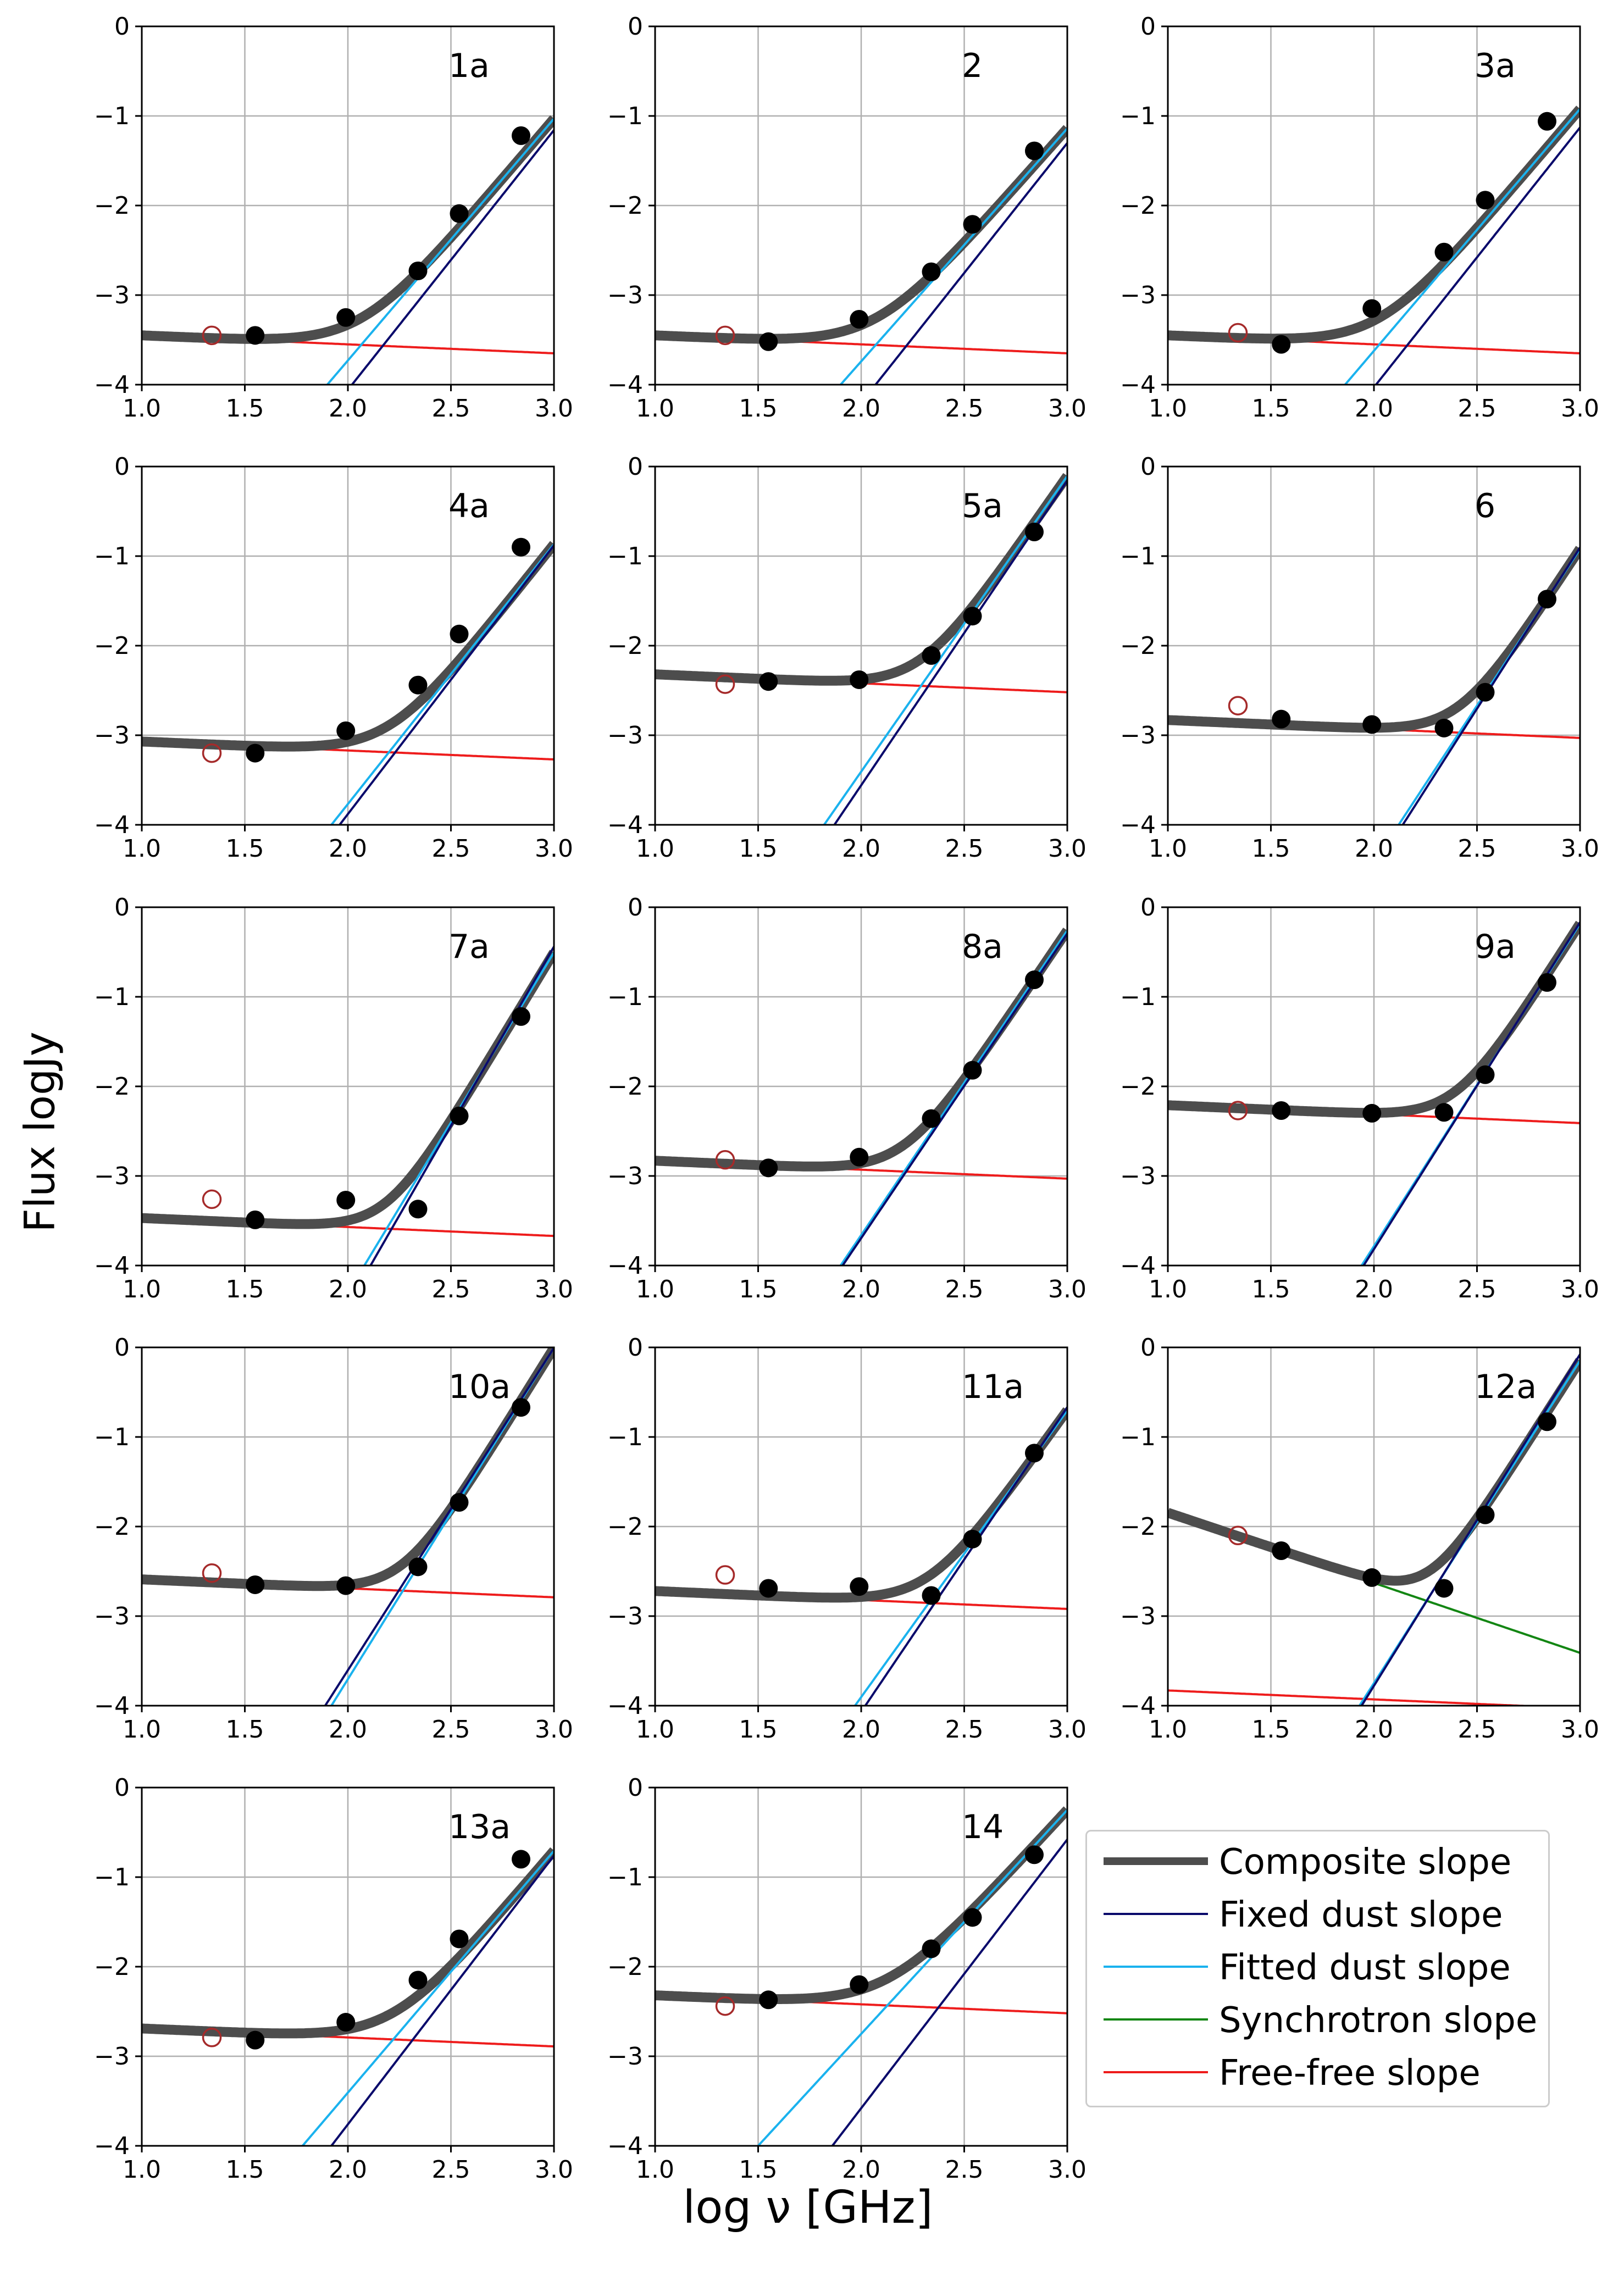 The image size is (1624, 2292). I want to click on panel-title: 5a, so click(982, 506).